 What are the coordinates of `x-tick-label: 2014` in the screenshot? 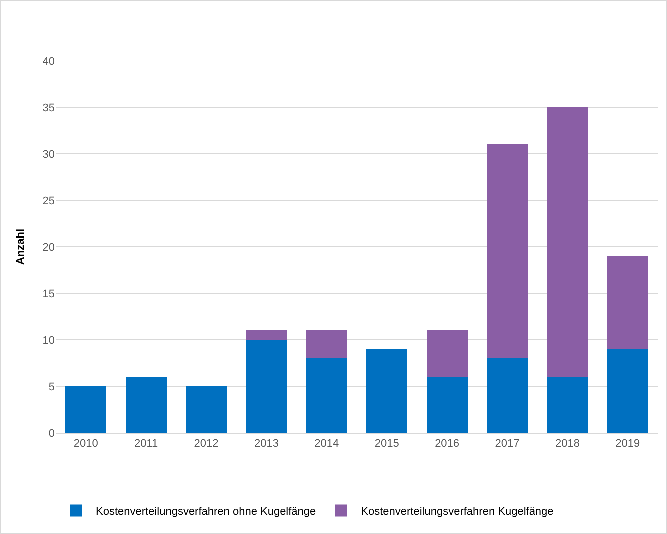 It's located at (327, 444).